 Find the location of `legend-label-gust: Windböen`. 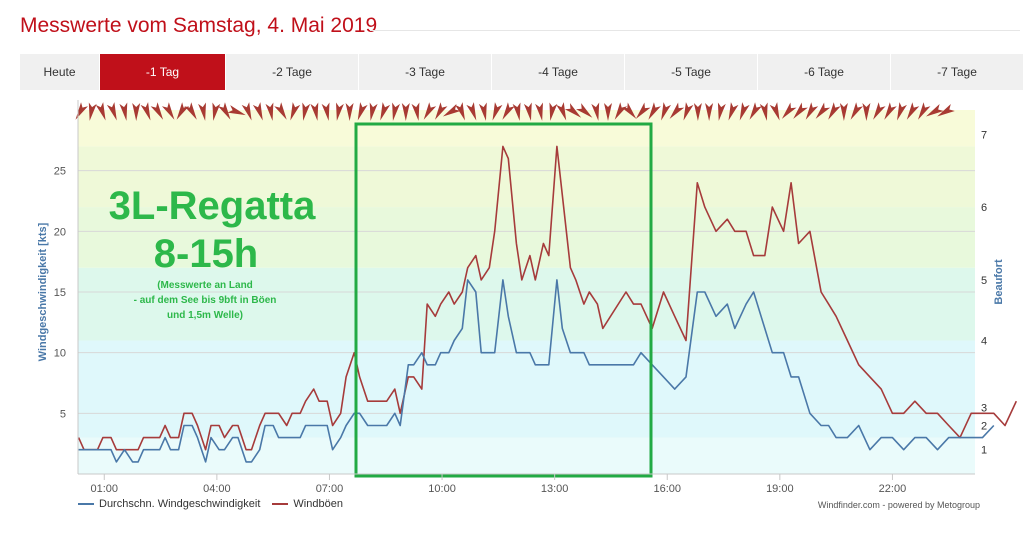

legend-label-gust: Windböen is located at coordinates (318, 504).